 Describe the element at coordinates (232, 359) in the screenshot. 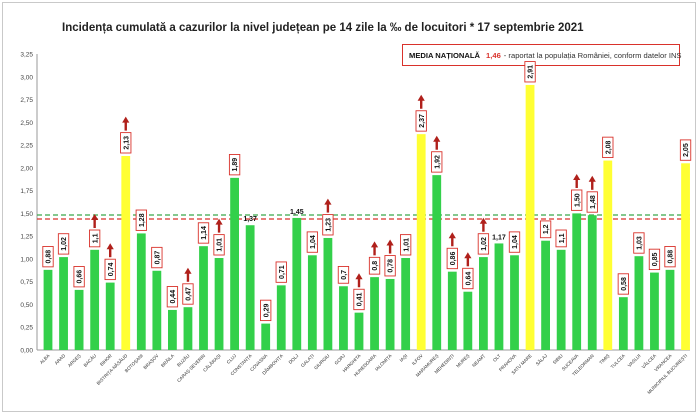

I see `category-label: CLUJ` at that location.